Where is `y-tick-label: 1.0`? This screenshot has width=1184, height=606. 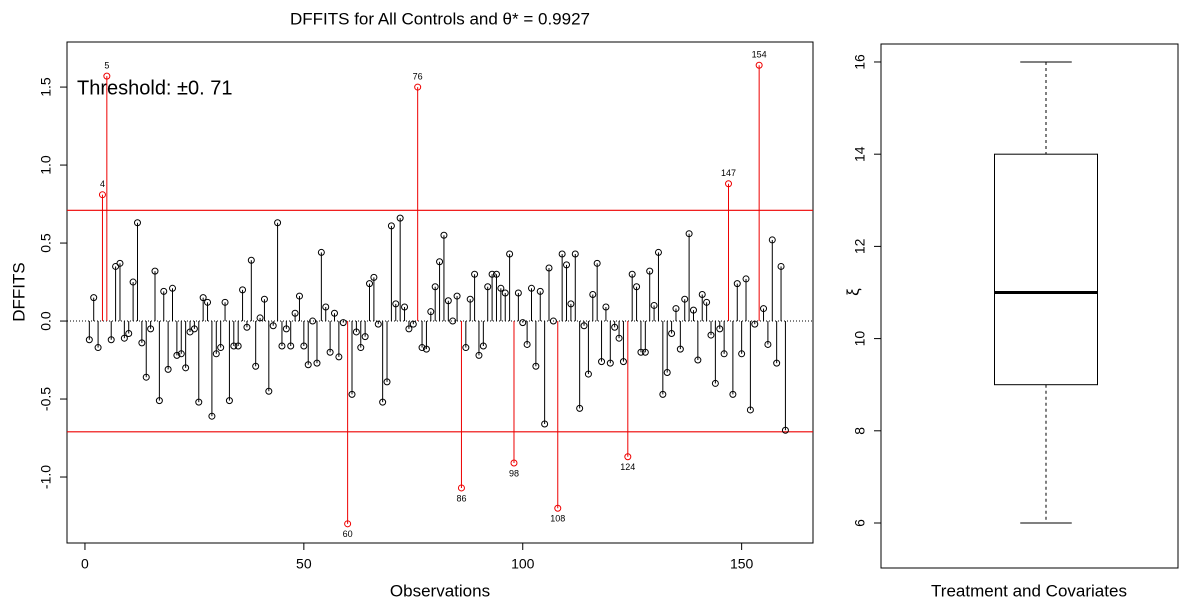
y-tick-label: 1.0 is located at coordinates (46, 165).